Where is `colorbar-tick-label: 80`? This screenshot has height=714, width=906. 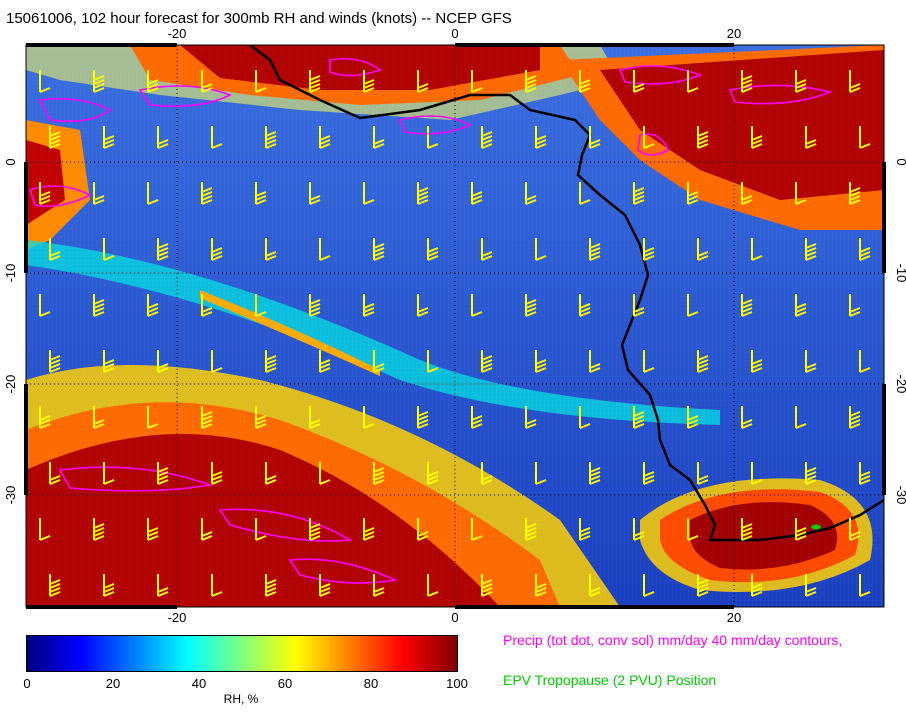
colorbar-tick-label: 80 is located at coordinates (371, 683).